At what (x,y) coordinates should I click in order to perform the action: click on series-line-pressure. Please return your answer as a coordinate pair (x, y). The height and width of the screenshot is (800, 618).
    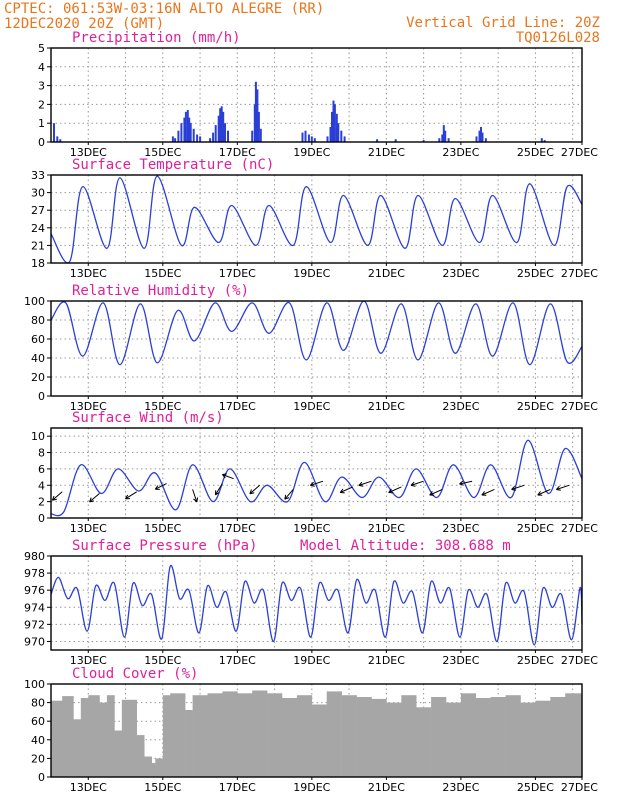
    Looking at the image, I should click on (316, 605).